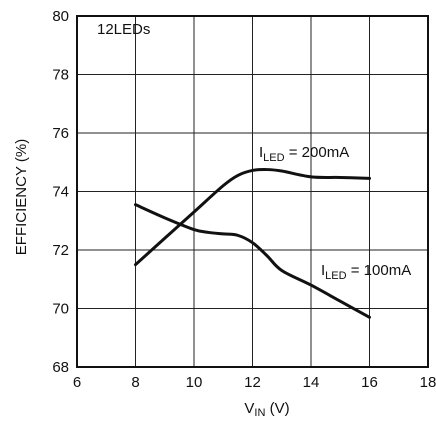 The width and height of the screenshot is (436, 424). Describe the element at coordinates (273, 158) in the screenshot. I see `series-200ma-label-sub: LED` at that location.